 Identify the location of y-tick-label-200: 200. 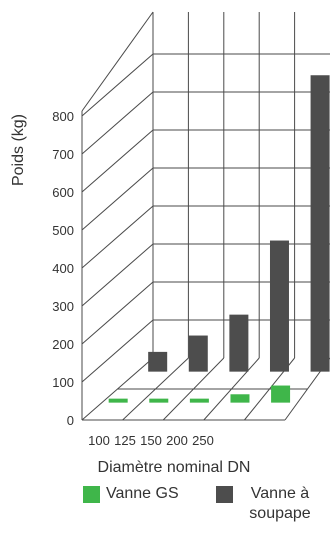
(63, 344).